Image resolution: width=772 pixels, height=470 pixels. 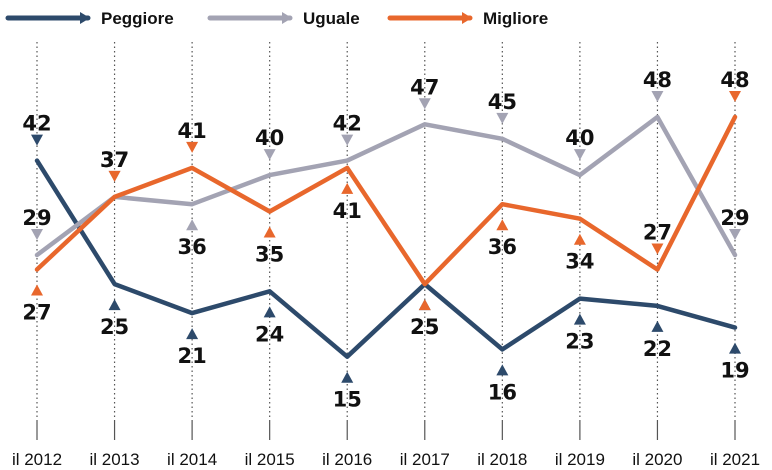 I want to click on value-label: 15, so click(x=347, y=400).